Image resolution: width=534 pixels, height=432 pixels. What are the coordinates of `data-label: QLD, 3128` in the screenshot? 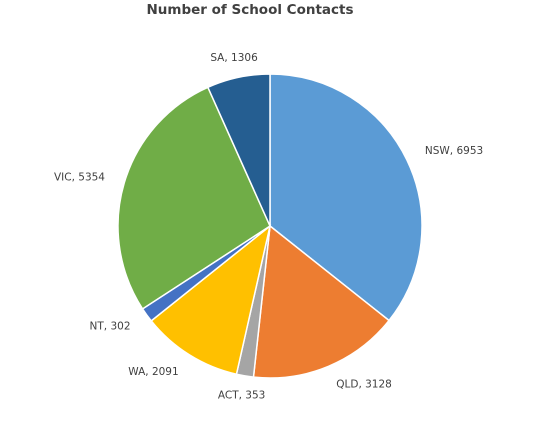 It's located at (364, 385).